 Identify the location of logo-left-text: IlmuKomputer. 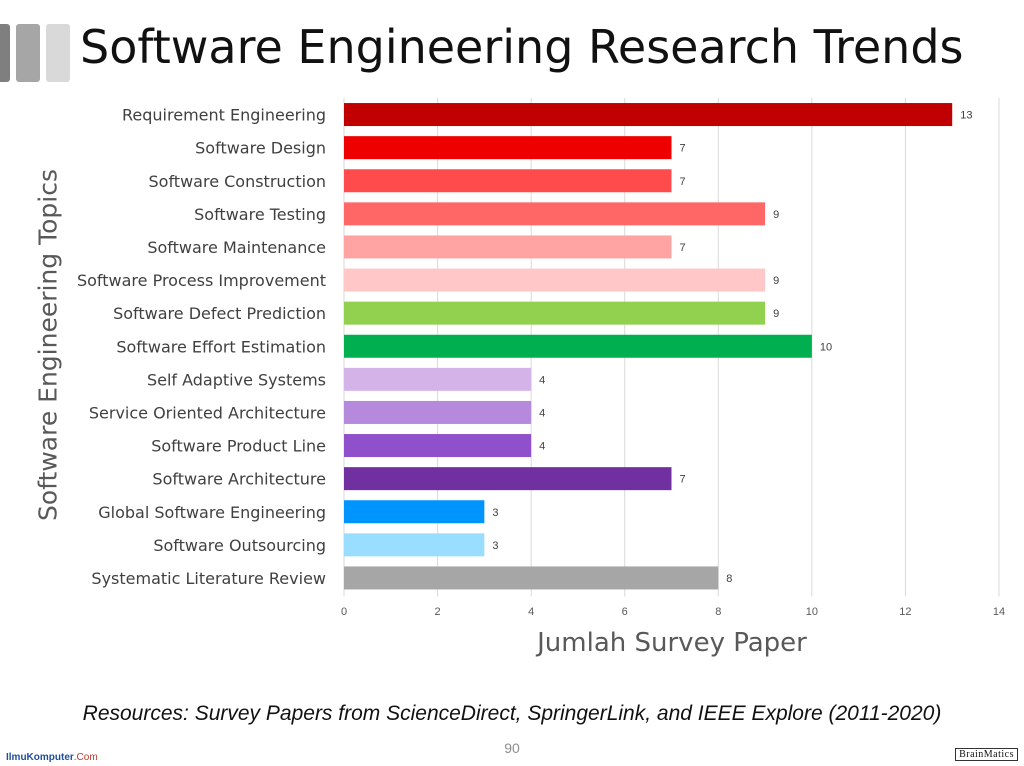
(40, 757).